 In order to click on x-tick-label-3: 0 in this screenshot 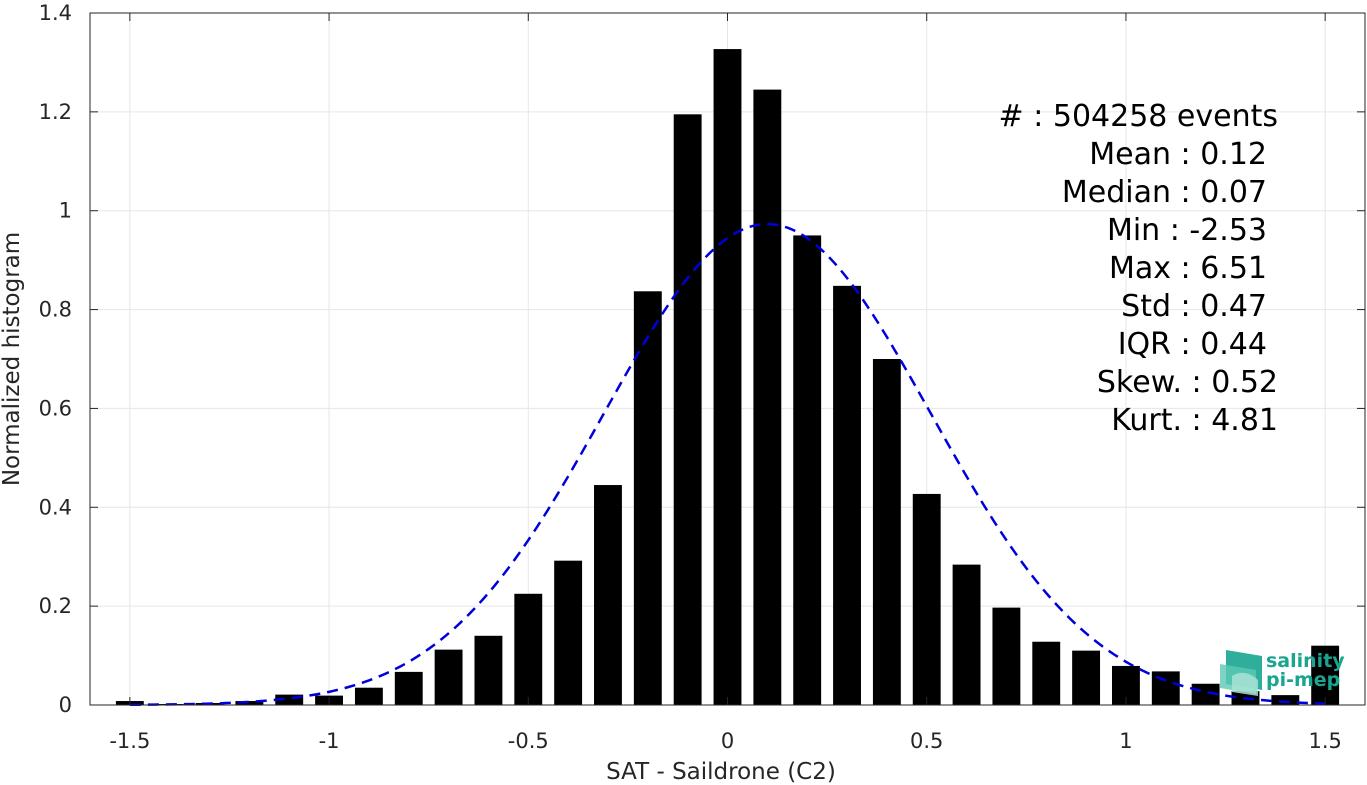, I will do `click(727, 741)`.